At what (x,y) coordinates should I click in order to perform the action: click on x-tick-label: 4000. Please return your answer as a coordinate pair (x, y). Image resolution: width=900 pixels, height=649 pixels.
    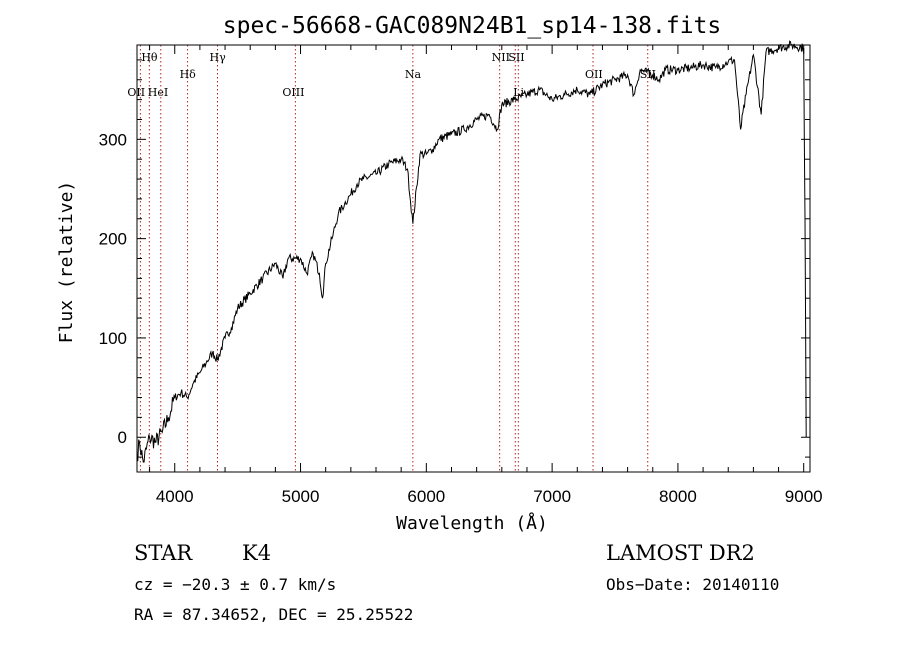
    Looking at the image, I should click on (175, 496).